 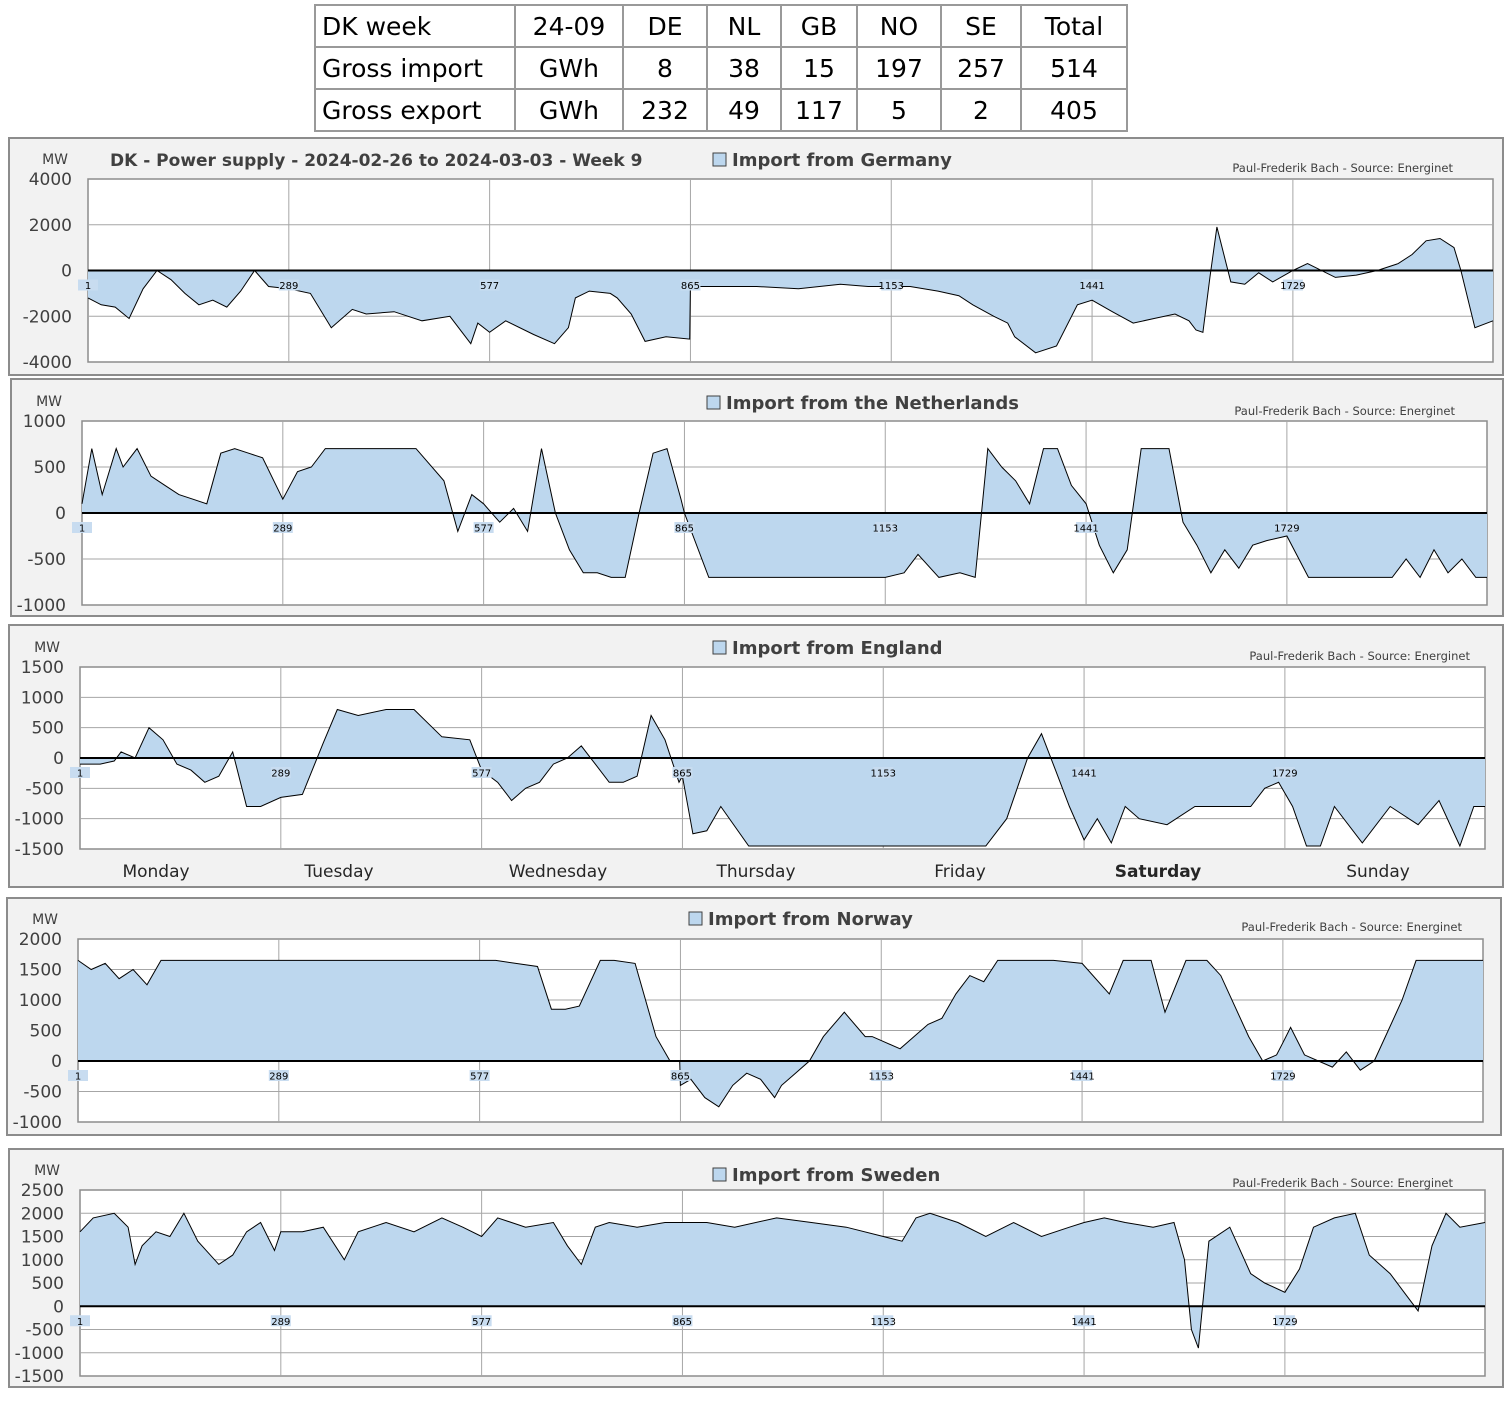 What do you see at coordinates (665, 26) in the screenshot?
I see `summary-cell: DE` at bounding box center [665, 26].